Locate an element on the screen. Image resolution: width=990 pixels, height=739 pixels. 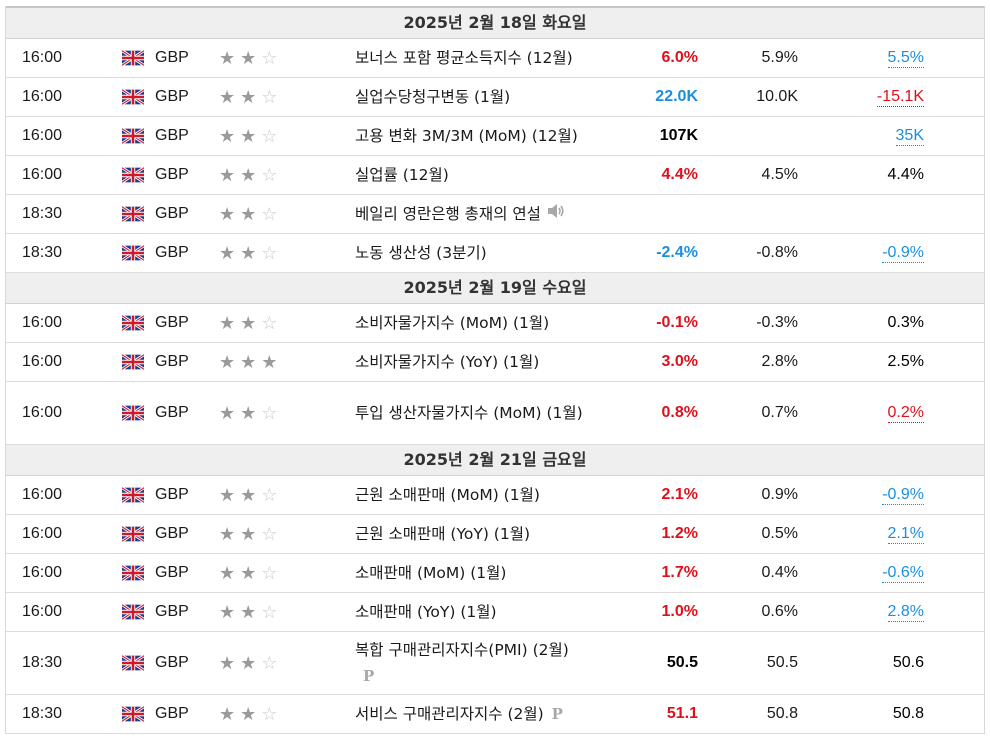
date-header: 2025년 2월 21일 금요일 is located at coordinates (495, 460).